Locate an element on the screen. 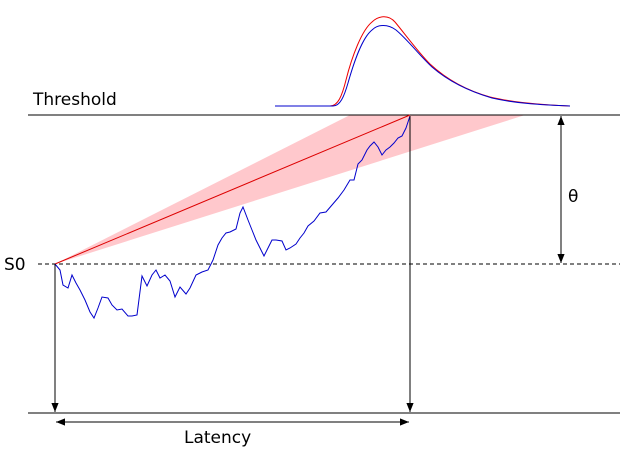 This screenshot has height=450, width=630. latency-label: Latency is located at coordinates (217, 438).